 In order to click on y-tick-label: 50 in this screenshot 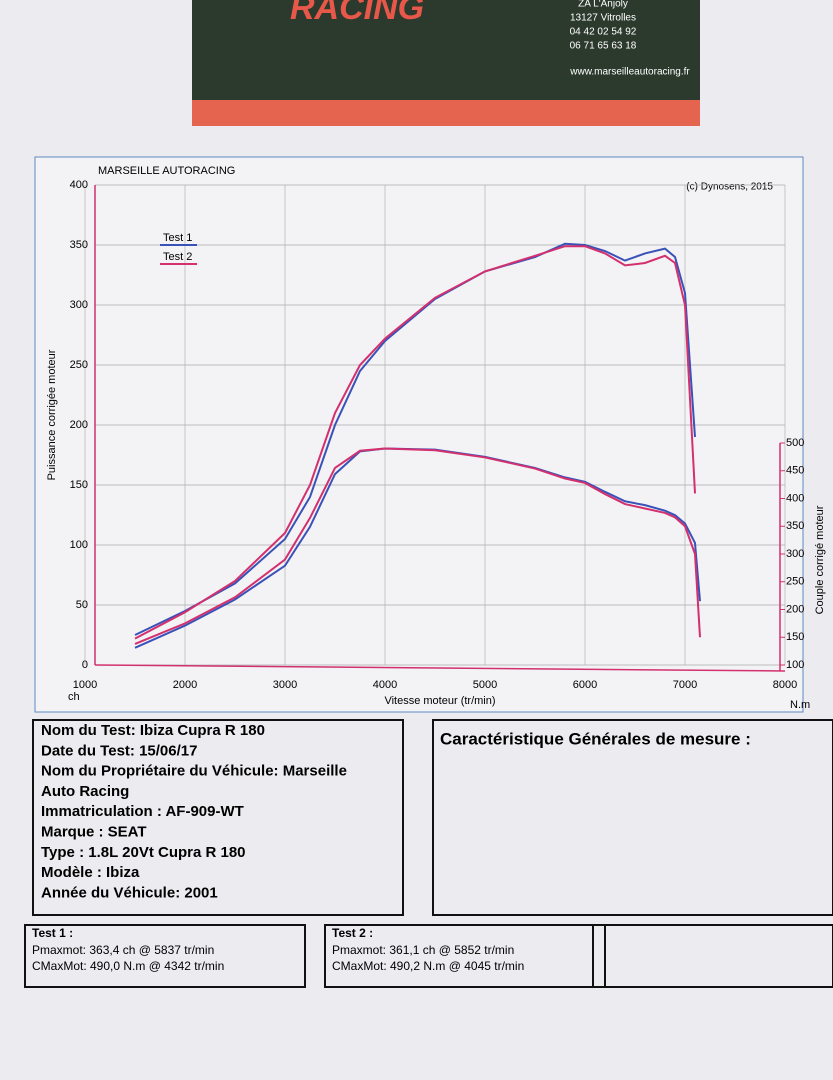, I will do `click(82, 605)`.